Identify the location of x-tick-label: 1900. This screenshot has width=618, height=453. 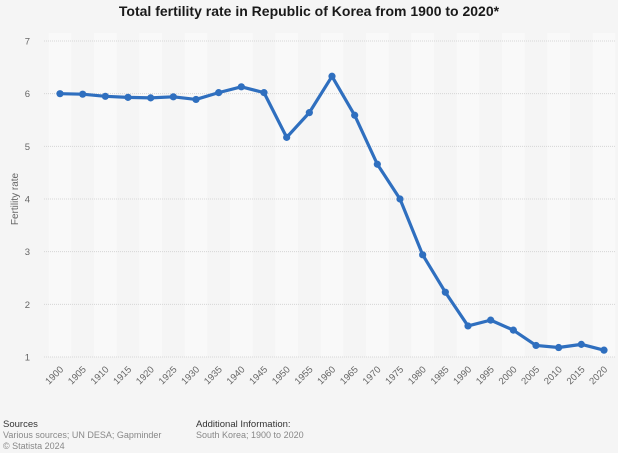
(54, 375).